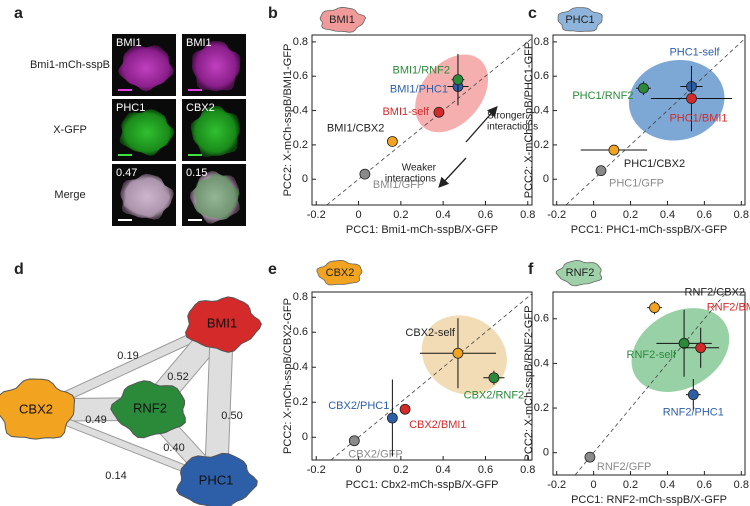 The image size is (750, 506). Describe the element at coordinates (494, 396) in the screenshot. I see `point-label: CBX2/RNF2` at that location.